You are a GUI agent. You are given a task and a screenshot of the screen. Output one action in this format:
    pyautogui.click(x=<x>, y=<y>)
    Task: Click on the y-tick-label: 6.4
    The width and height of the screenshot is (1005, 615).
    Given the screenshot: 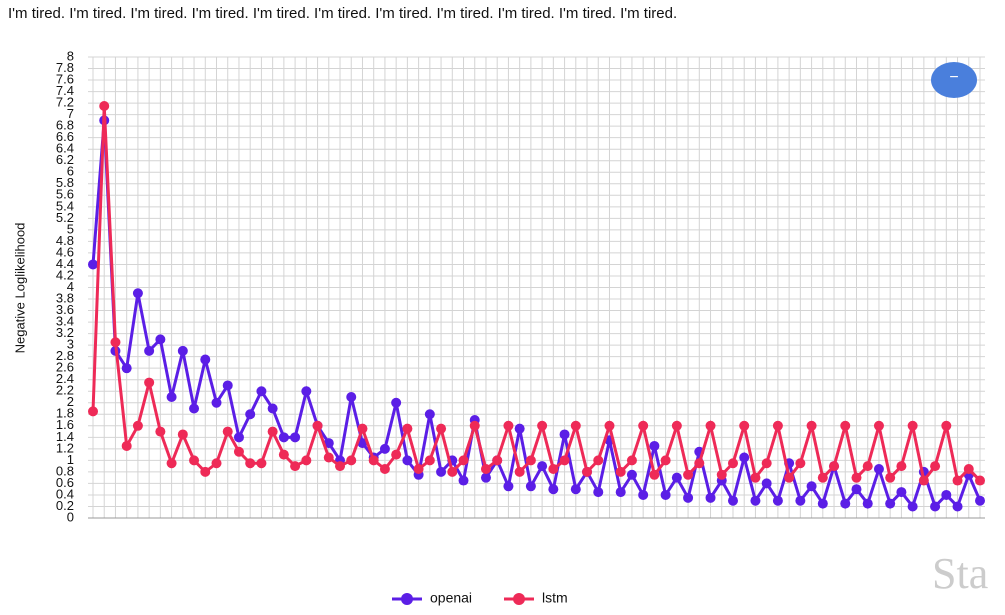 What is the action you would take?
    pyautogui.click(x=65, y=148)
    